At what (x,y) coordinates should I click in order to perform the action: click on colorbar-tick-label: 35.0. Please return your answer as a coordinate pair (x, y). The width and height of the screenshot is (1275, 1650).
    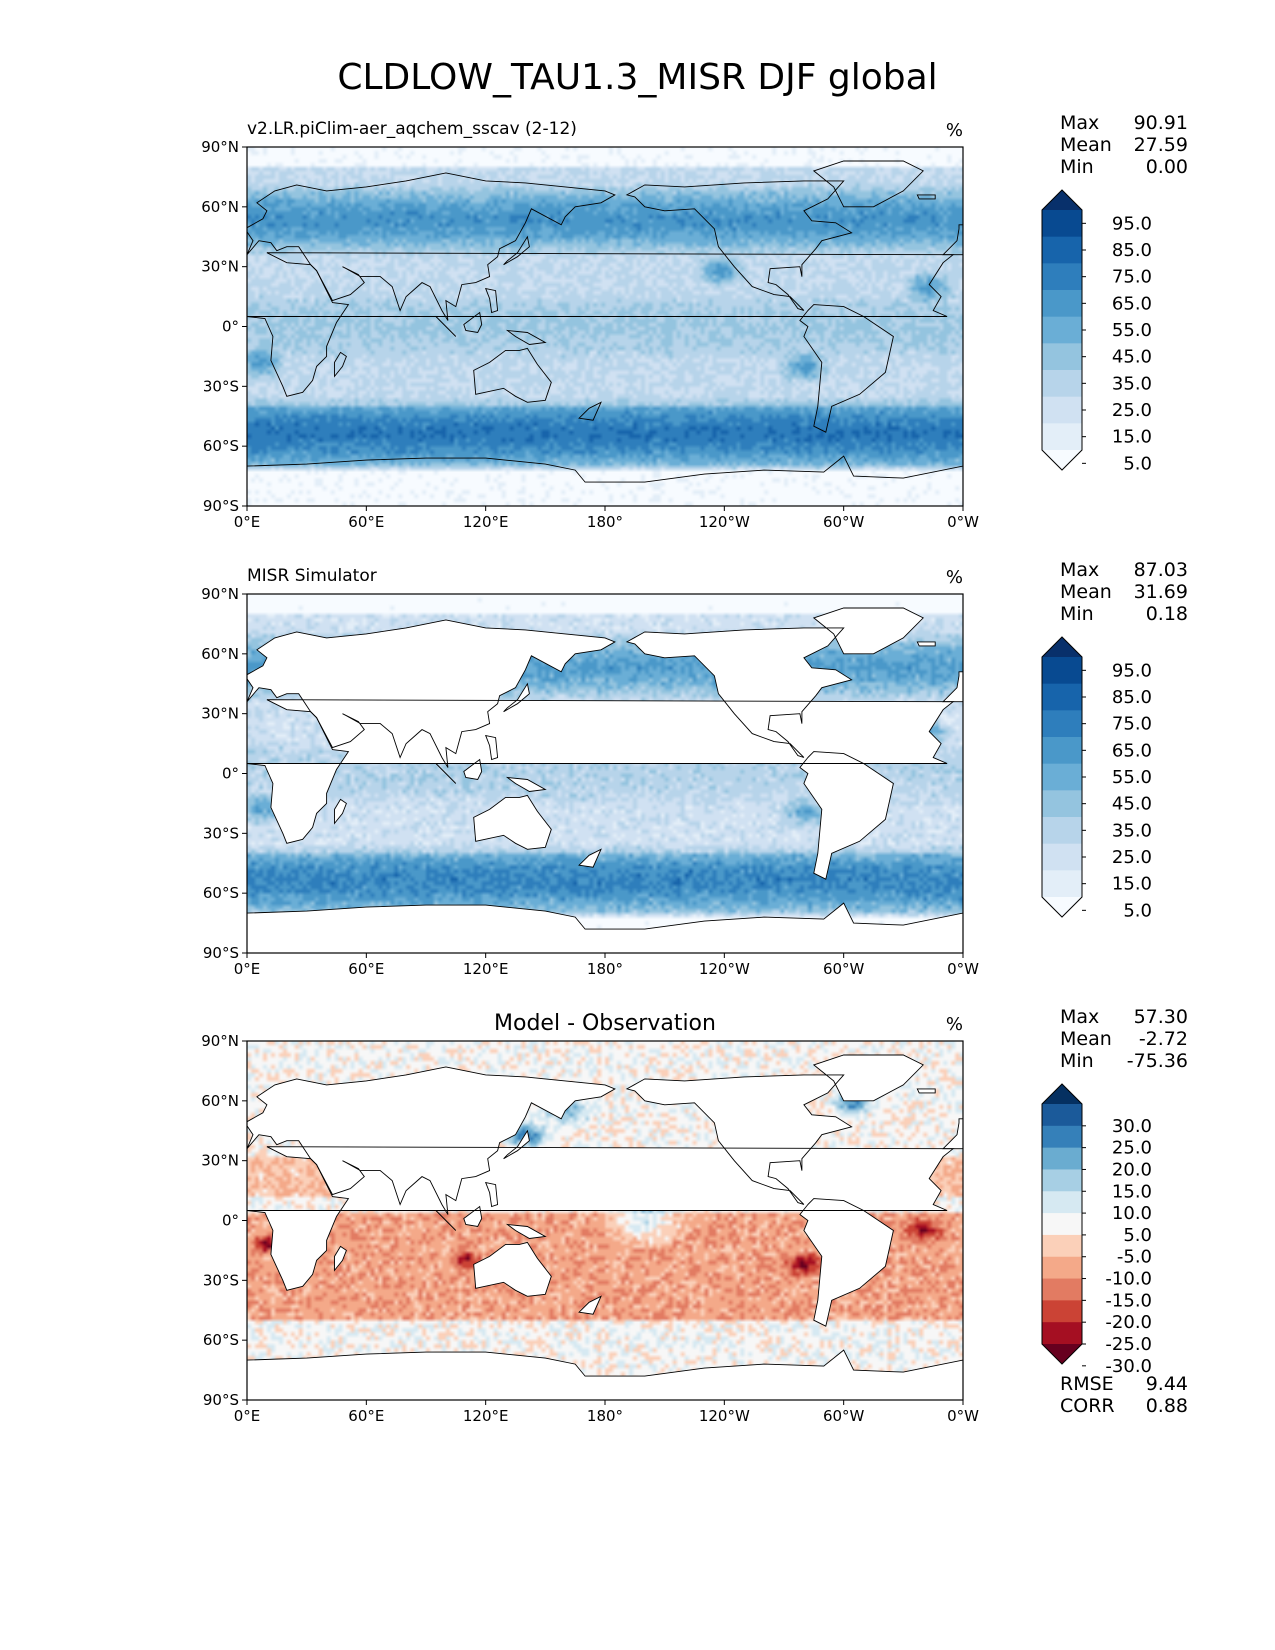
    Looking at the image, I should click on (1132, 383).